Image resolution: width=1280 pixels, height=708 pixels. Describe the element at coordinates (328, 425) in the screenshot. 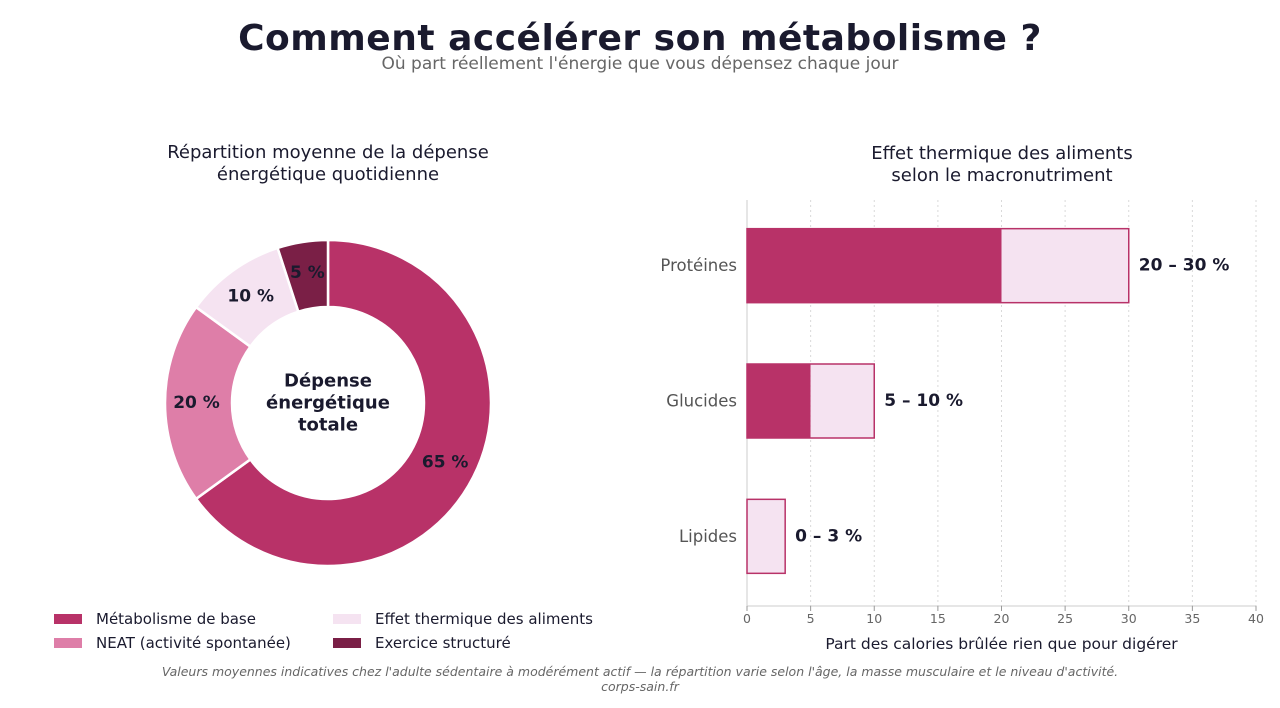

I see `donut-center-label-line-3: totale` at that location.